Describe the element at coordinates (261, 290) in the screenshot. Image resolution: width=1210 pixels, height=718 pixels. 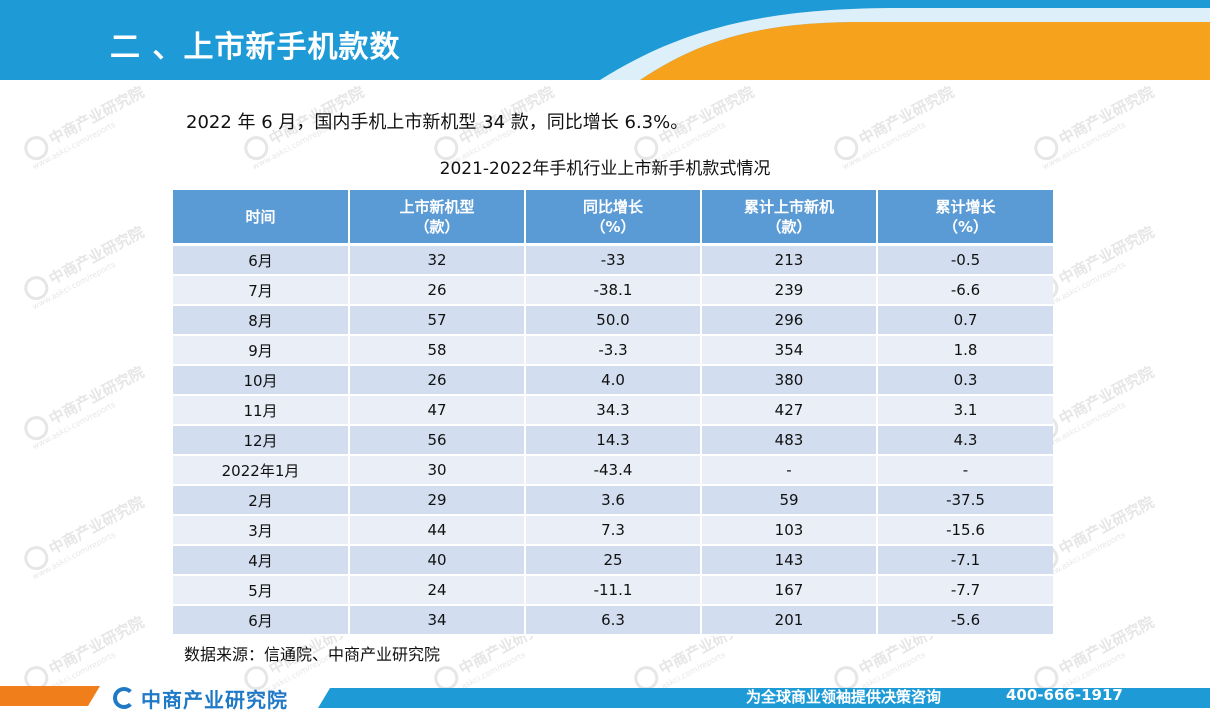
I see `table-cell: 7月` at that location.